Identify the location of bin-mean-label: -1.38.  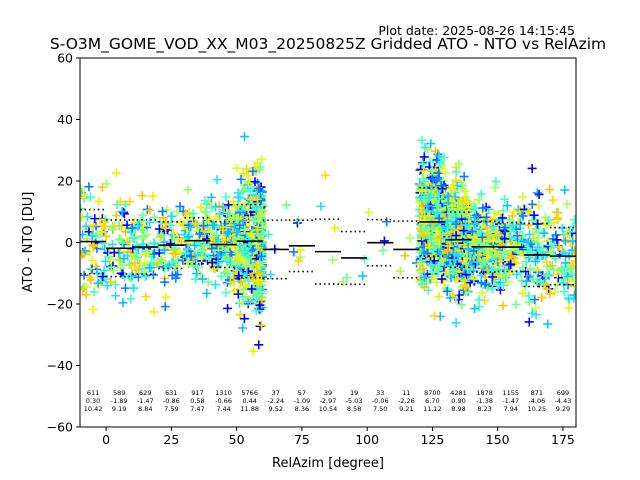
(484, 401).